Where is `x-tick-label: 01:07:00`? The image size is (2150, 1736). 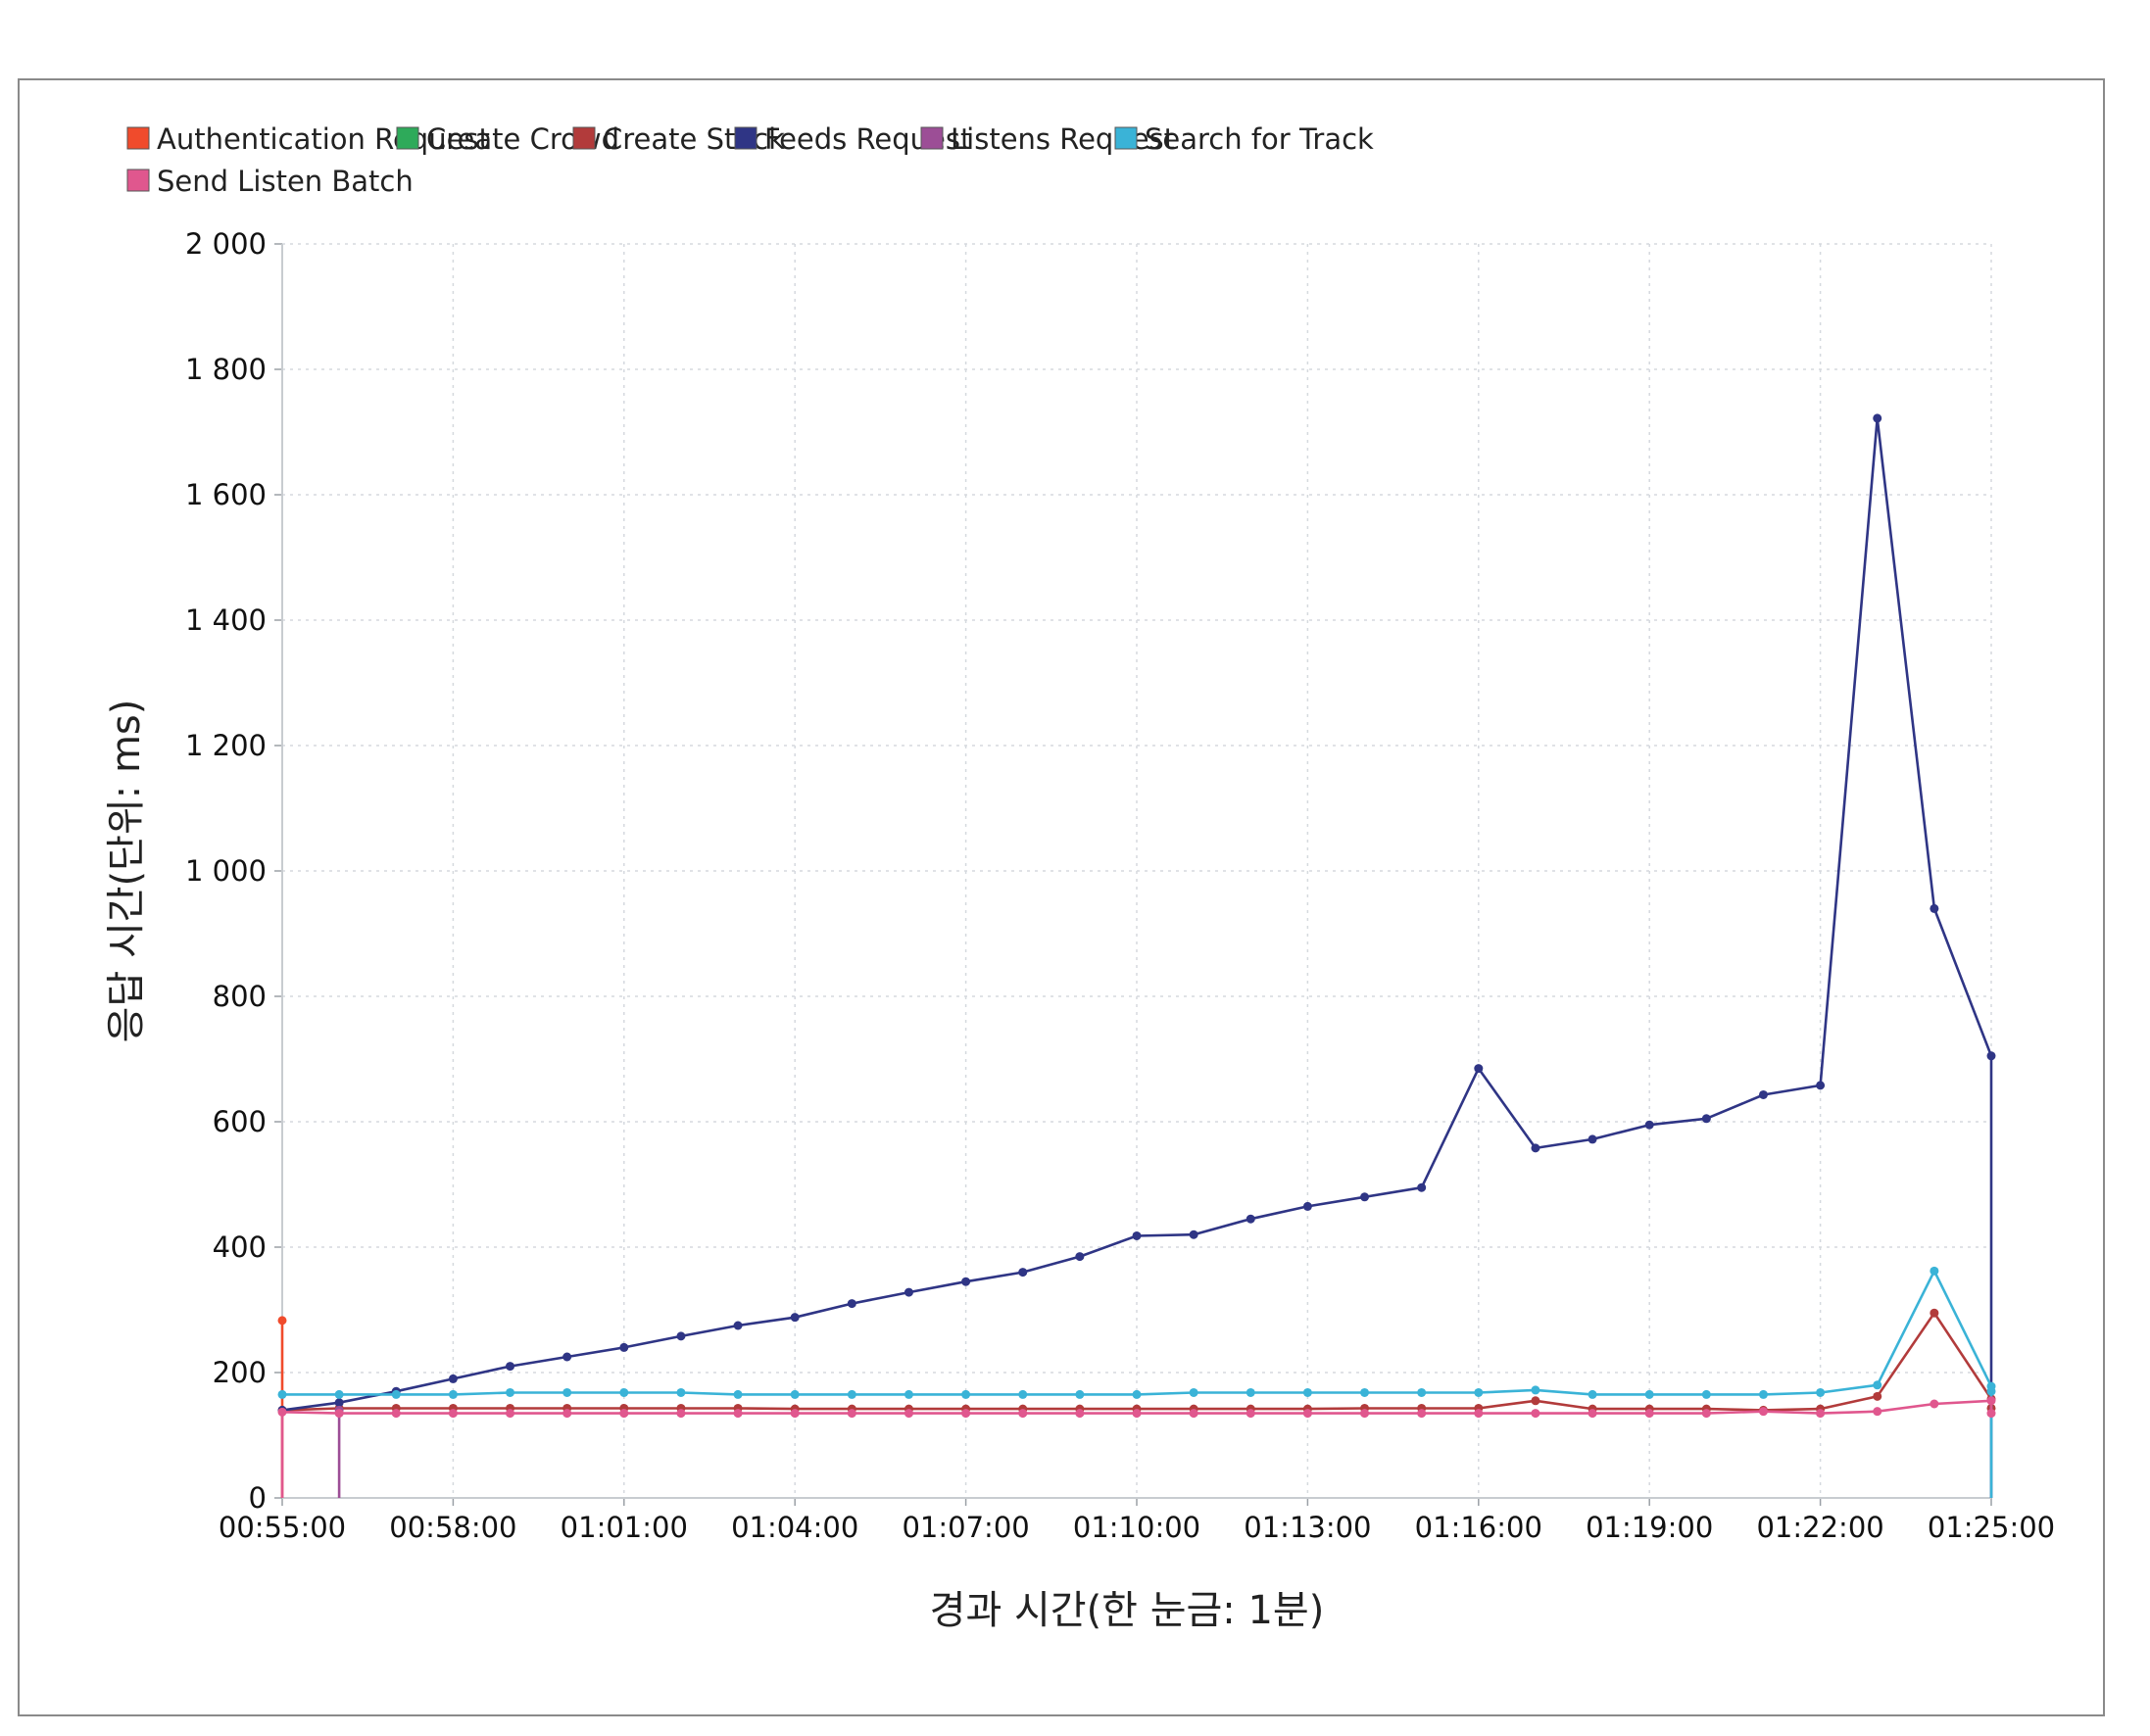
x-tick-label: 01:07:00 is located at coordinates (965, 1528).